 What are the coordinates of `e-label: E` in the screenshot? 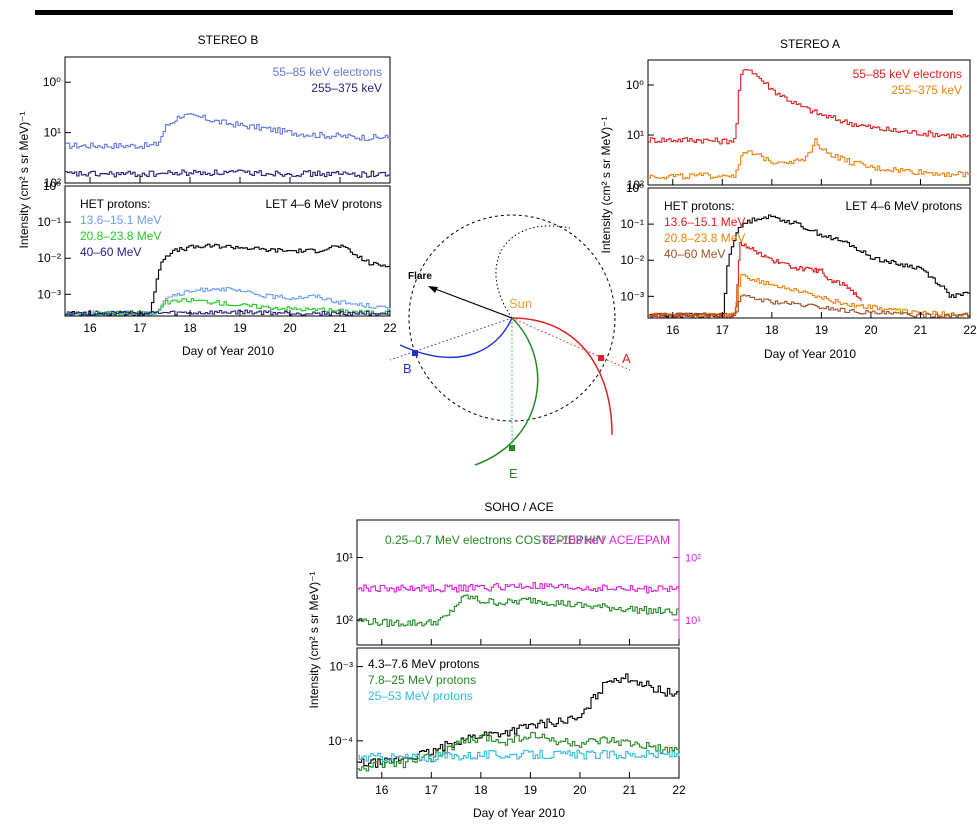 It's located at (513, 473).